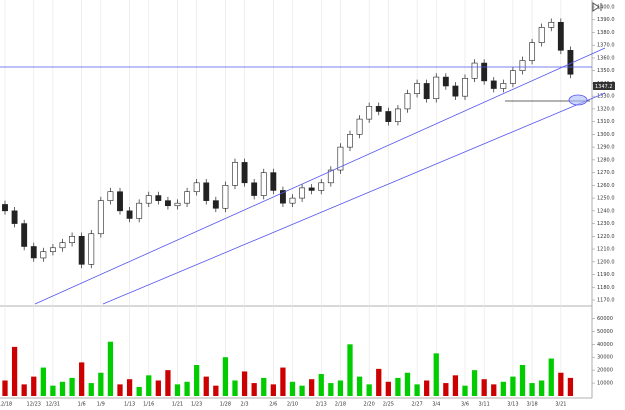 This screenshot has width=625, height=410. I want to click on y-tick-label: 1270.0, so click(606, 173).